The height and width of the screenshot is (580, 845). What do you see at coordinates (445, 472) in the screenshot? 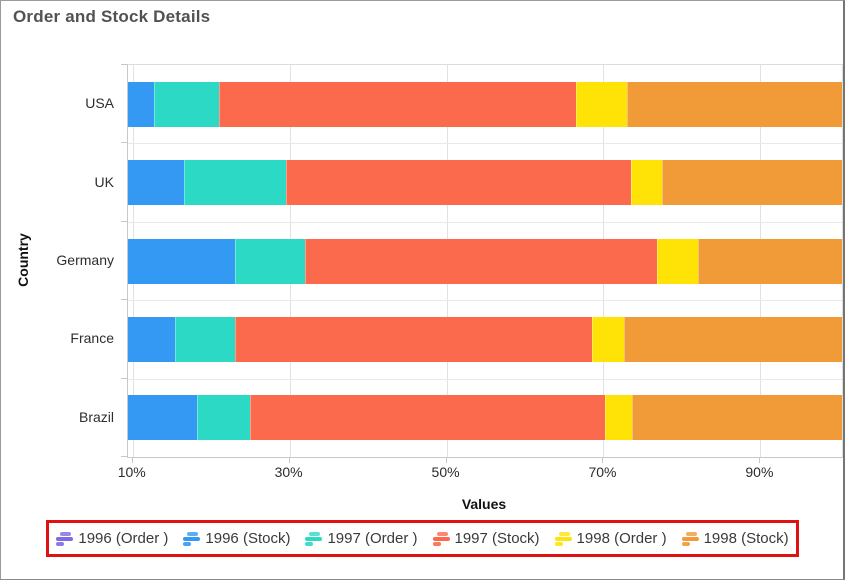
I see `x-axis-label-50: 50%` at bounding box center [445, 472].